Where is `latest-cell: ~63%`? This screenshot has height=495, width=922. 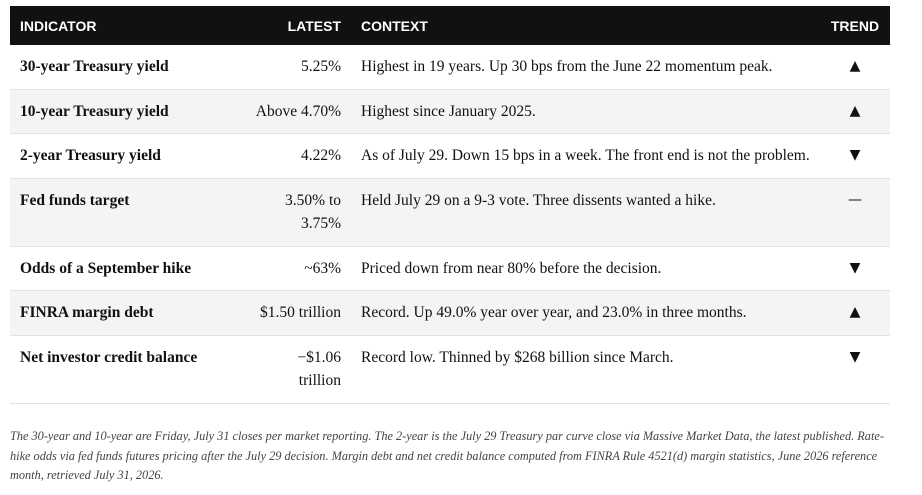
latest-cell: ~63% is located at coordinates (296, 268).